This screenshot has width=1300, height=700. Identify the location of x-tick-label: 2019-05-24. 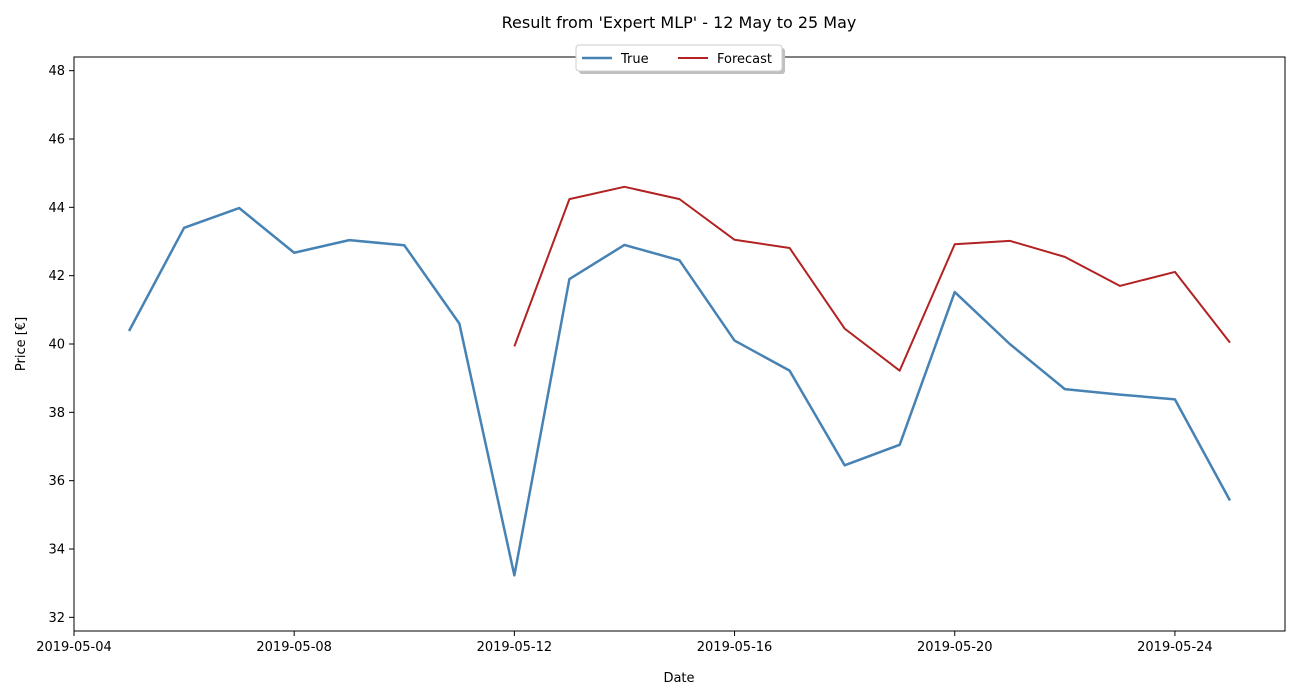
(1175, 647).